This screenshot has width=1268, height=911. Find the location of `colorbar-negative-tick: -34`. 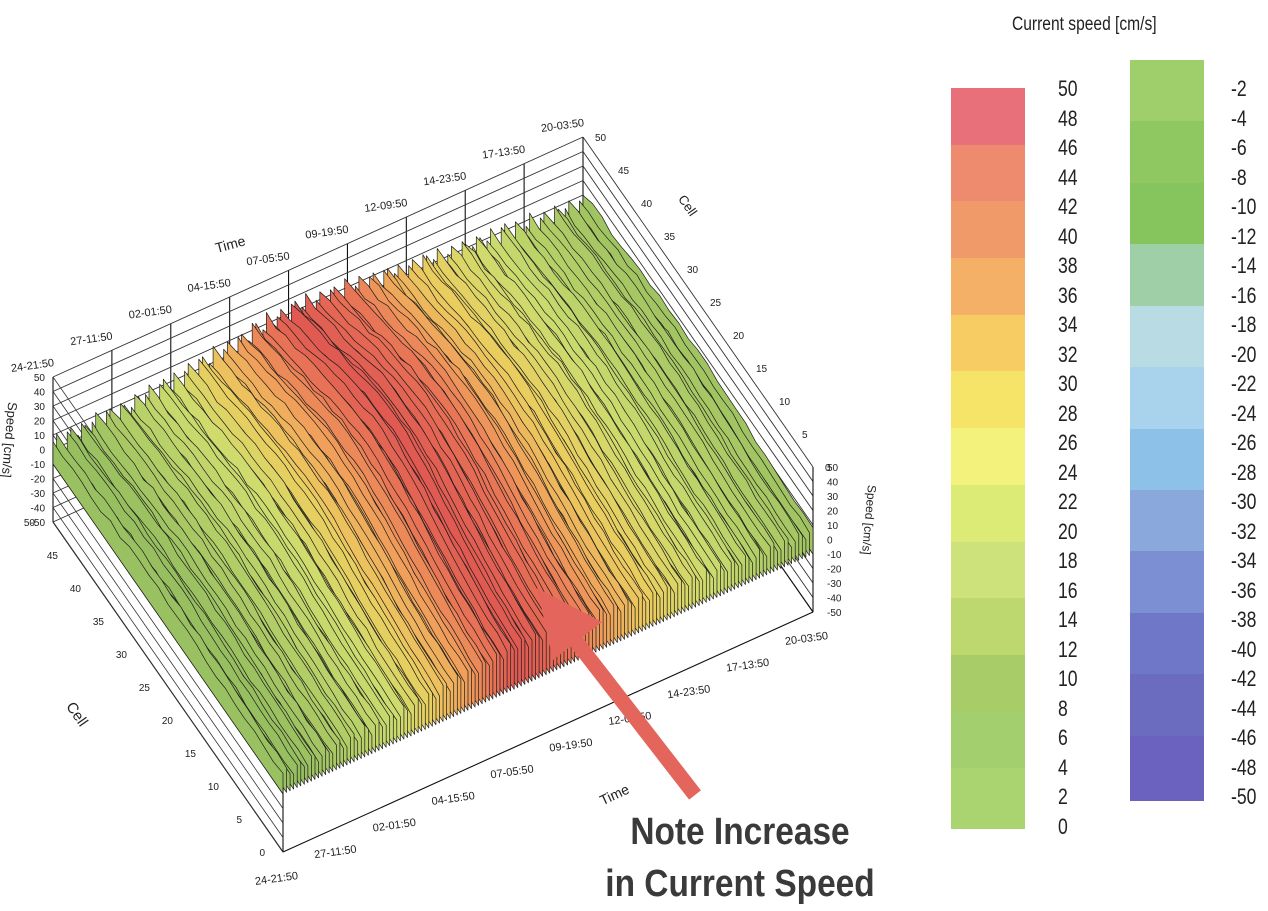

colorbar-negative-tick: -34 is located at coordinates (1244, 560).